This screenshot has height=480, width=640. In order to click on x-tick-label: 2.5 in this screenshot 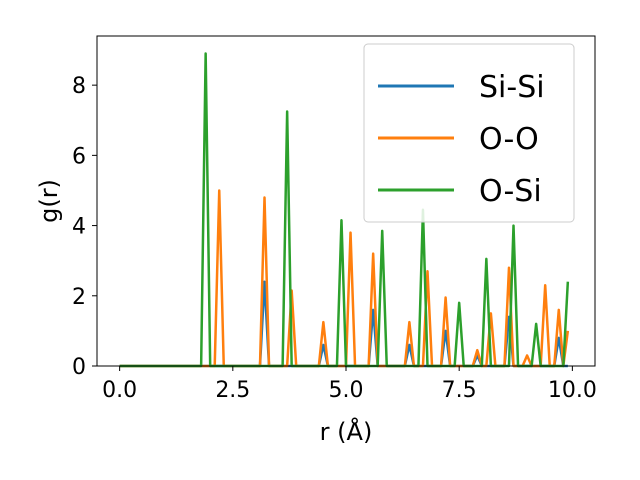, I will do `click(232, 390)`.